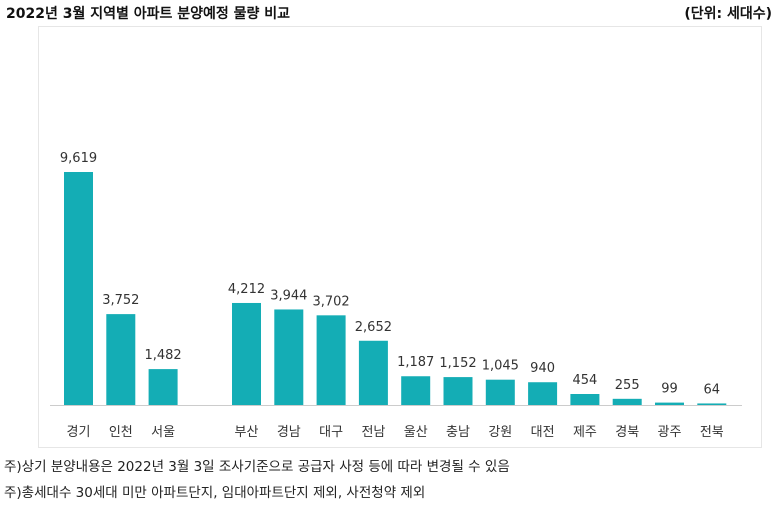 This screenshot has width=780, height=505. What do you see at coordinates (712, 389) in the screenshot?
I see `value-label-전북: 64` at bounding box center [712, 389].